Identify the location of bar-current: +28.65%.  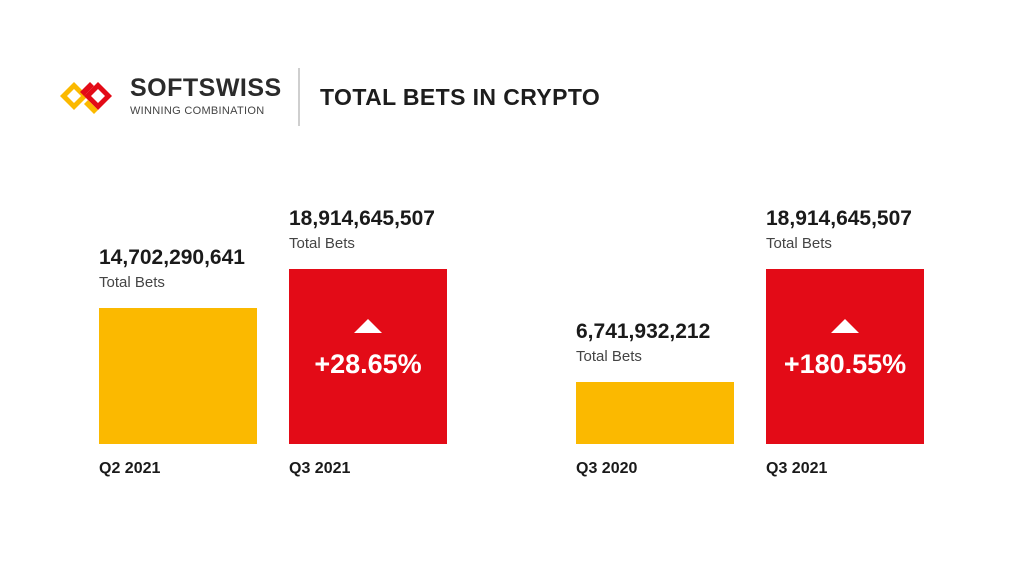
(368, 356).